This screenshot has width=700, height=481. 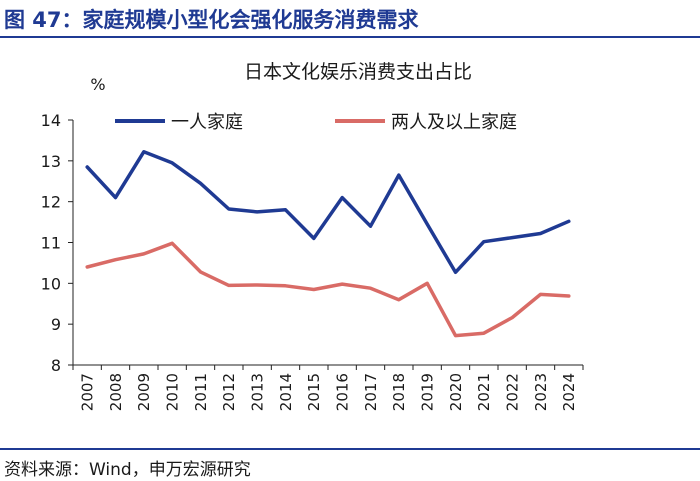 What do you see at coordinates (51, 161) in the screenshot?
I see `y-tick-label: 13` at bounding box center [51, 161].